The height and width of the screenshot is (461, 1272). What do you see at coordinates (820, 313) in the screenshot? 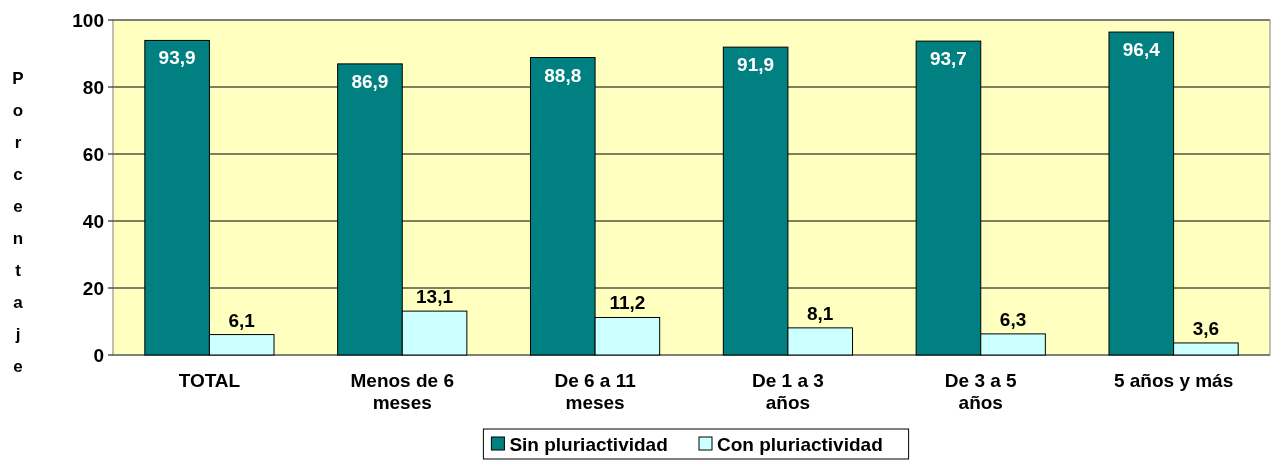
I see `data-label: 8,1` at bounding box center [820, 313].